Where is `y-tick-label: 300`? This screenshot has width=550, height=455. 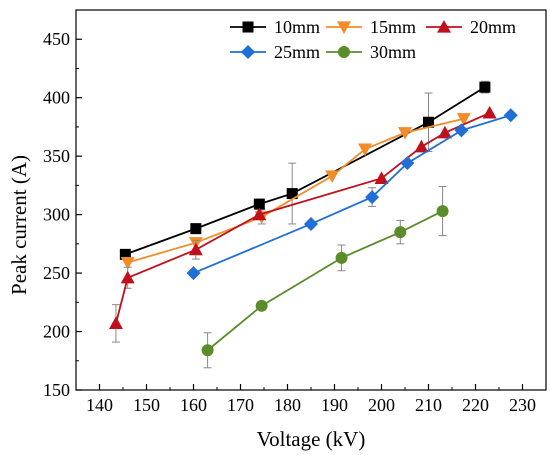
y-tick-label: 300 is located at coordinates (56, 215).